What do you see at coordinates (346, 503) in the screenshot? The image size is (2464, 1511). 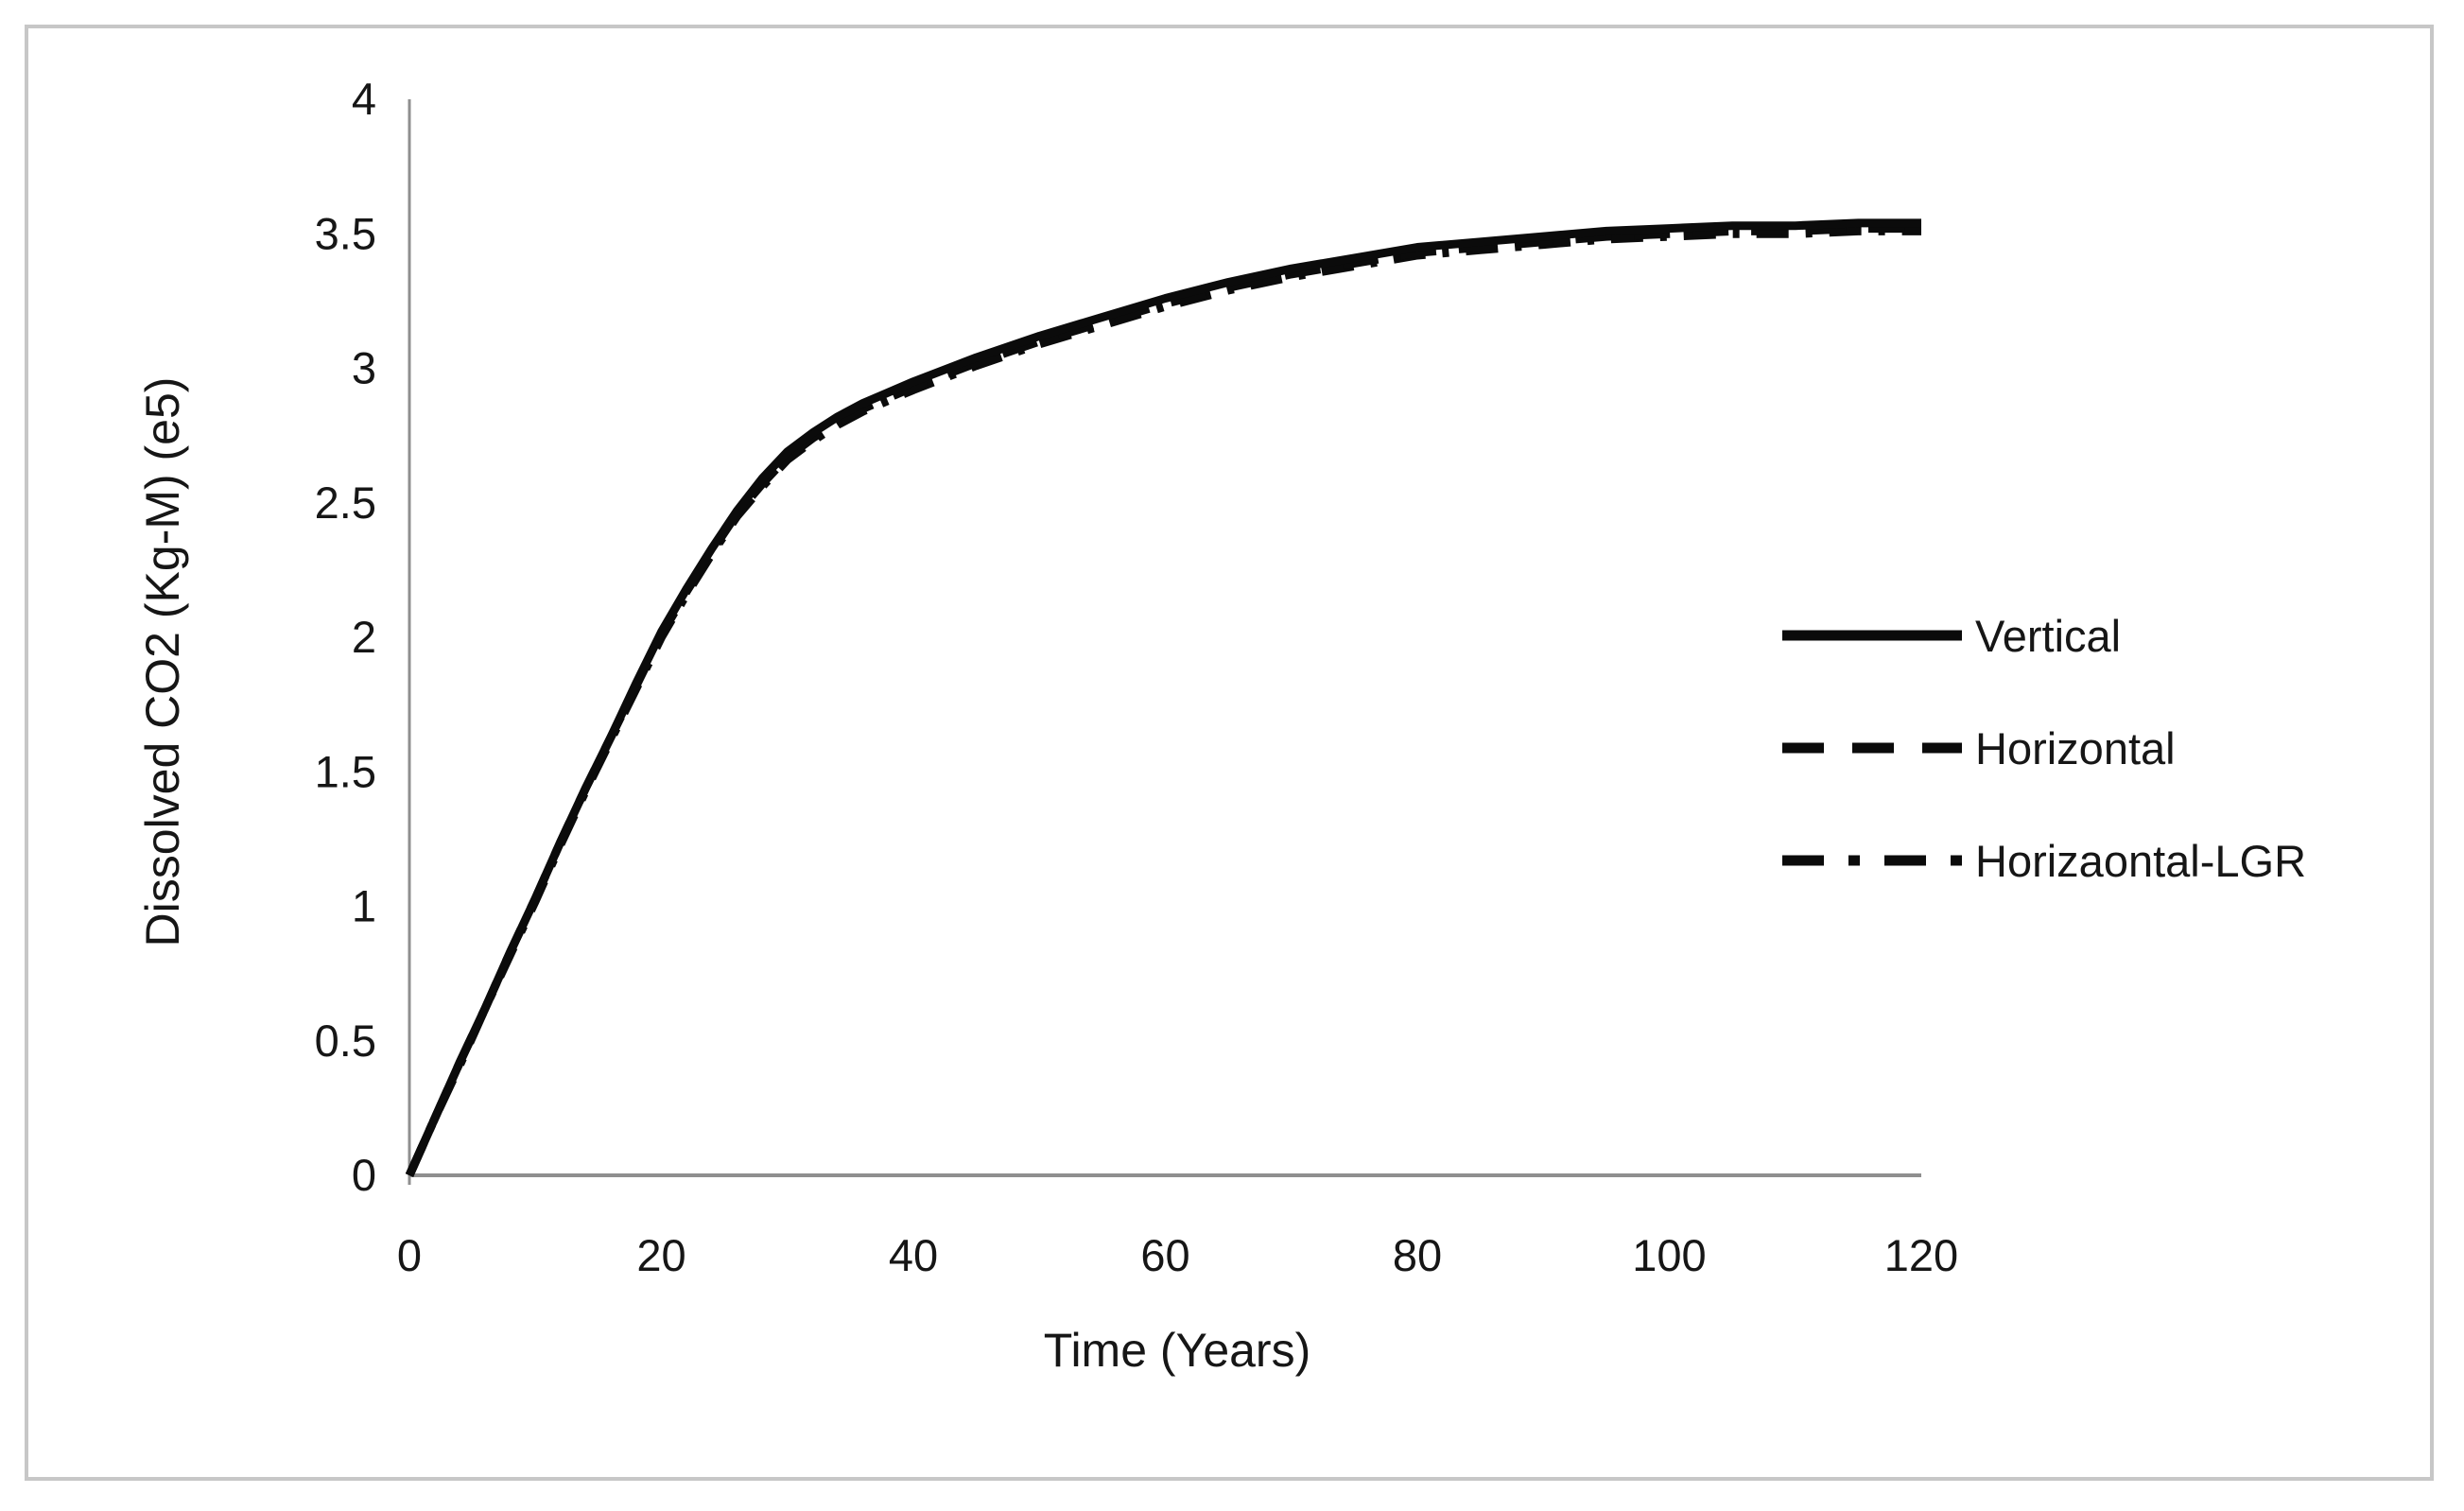 I see `y-tick-label: 2.5` at bounding box center [346, 503].